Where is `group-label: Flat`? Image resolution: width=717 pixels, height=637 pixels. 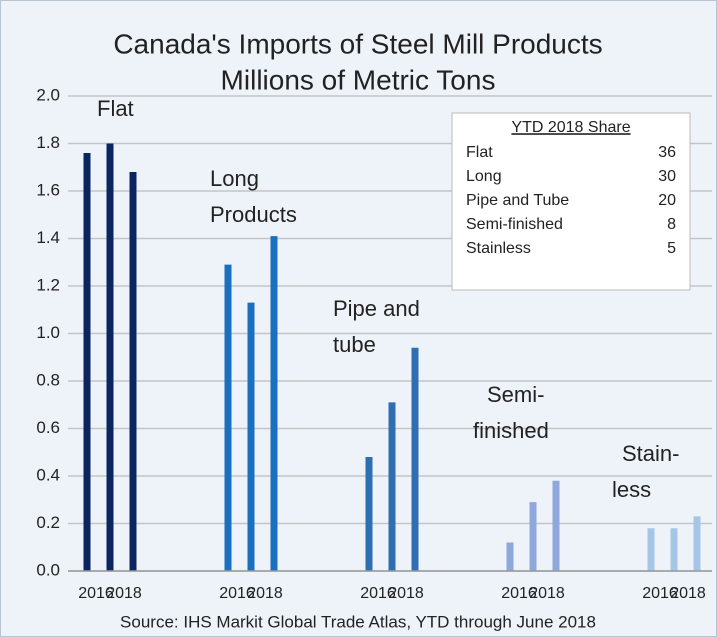 group-label: Flat is located at coordinates (115, 108).